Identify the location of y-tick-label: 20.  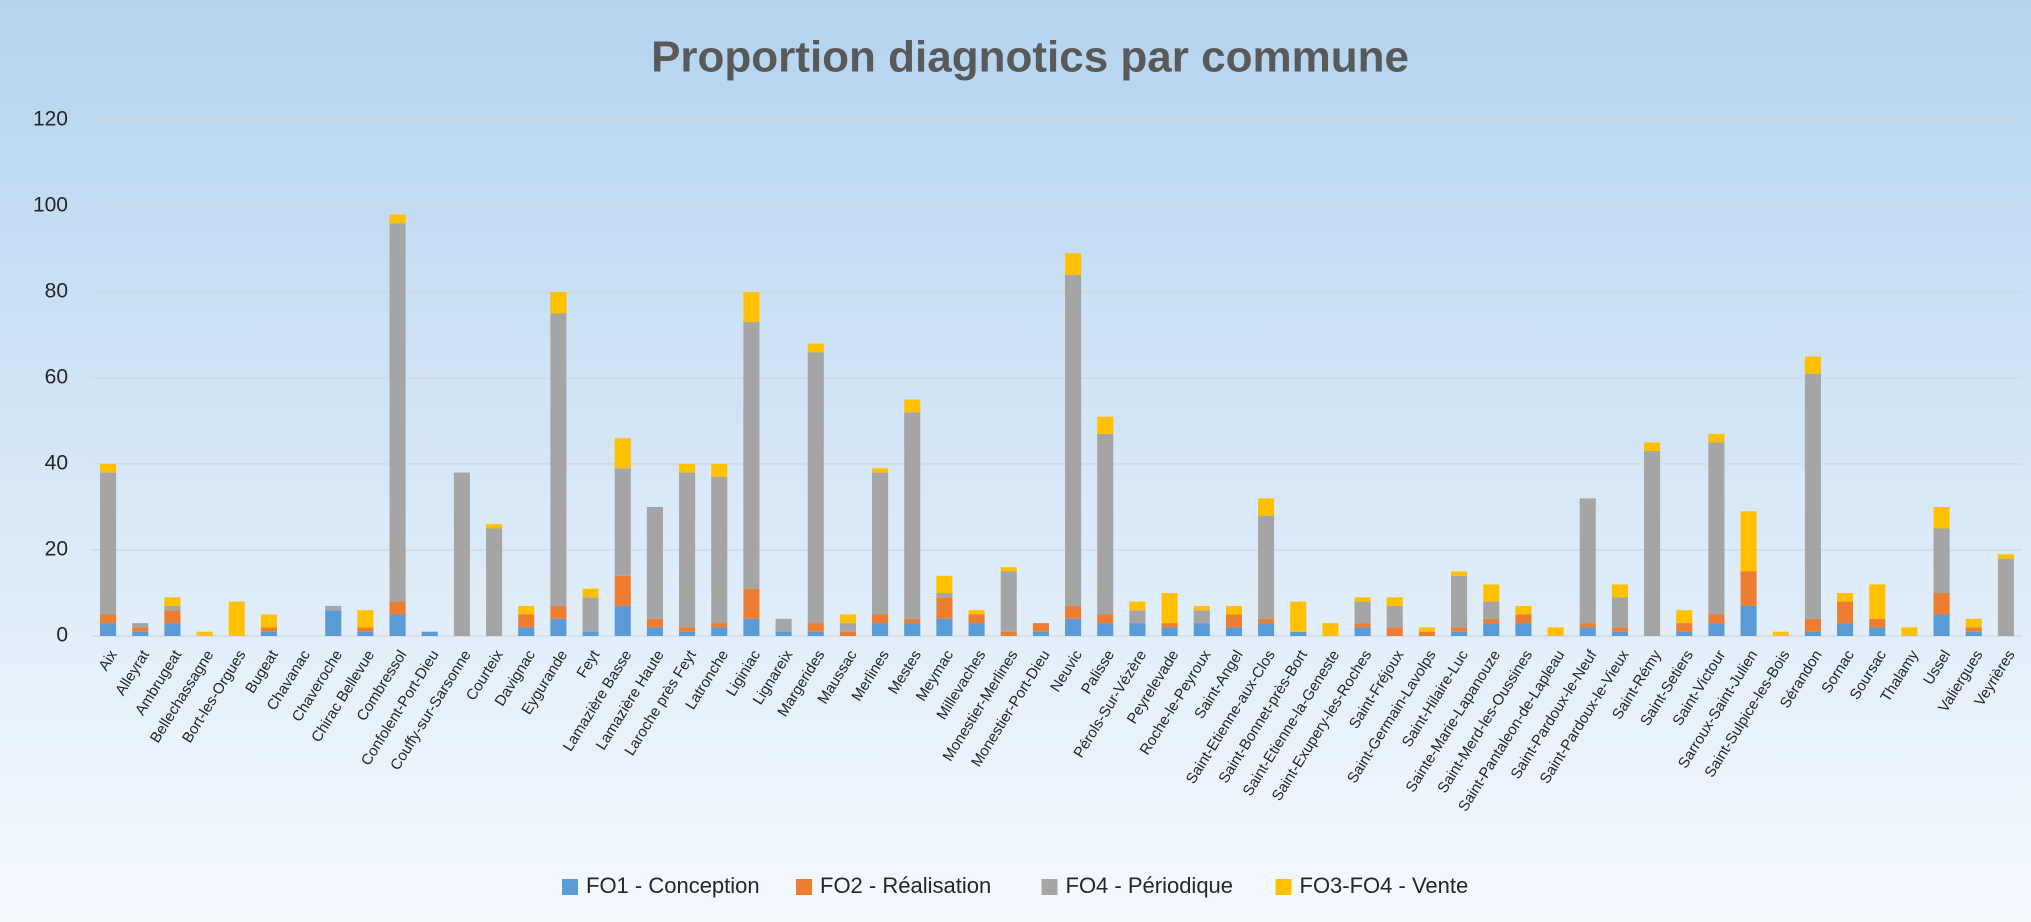
(56, 549).